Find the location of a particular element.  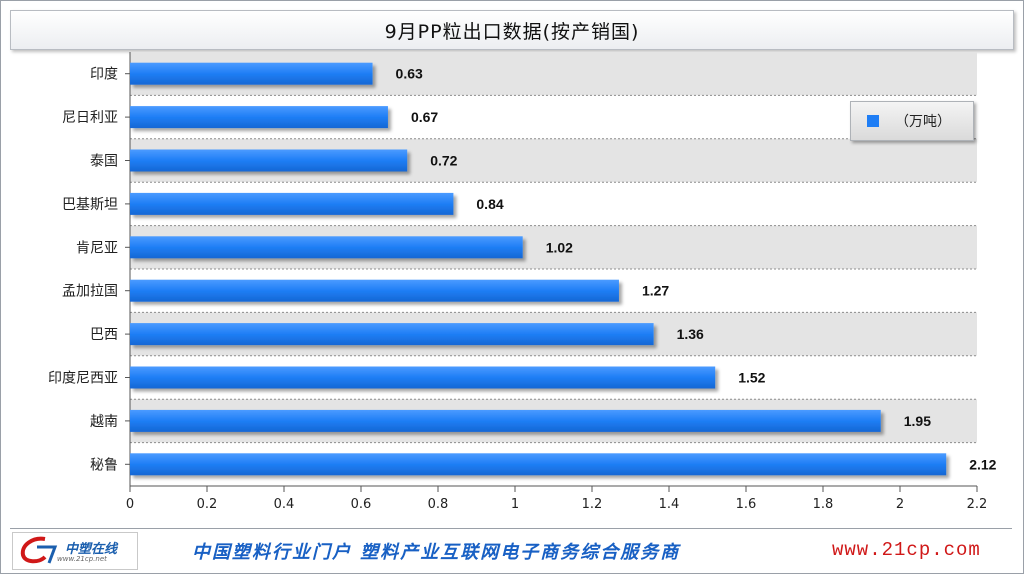

data-label: 2.12 is located at coordinates (982, 464).